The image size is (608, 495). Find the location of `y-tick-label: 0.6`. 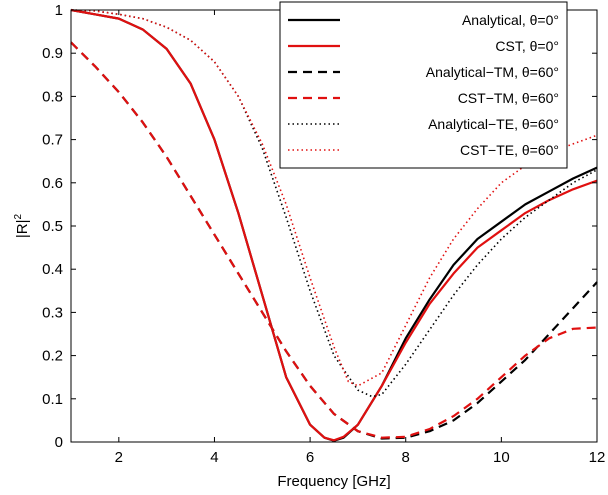

y-tick-label: 0.6 is located at coordinates (52, 183).